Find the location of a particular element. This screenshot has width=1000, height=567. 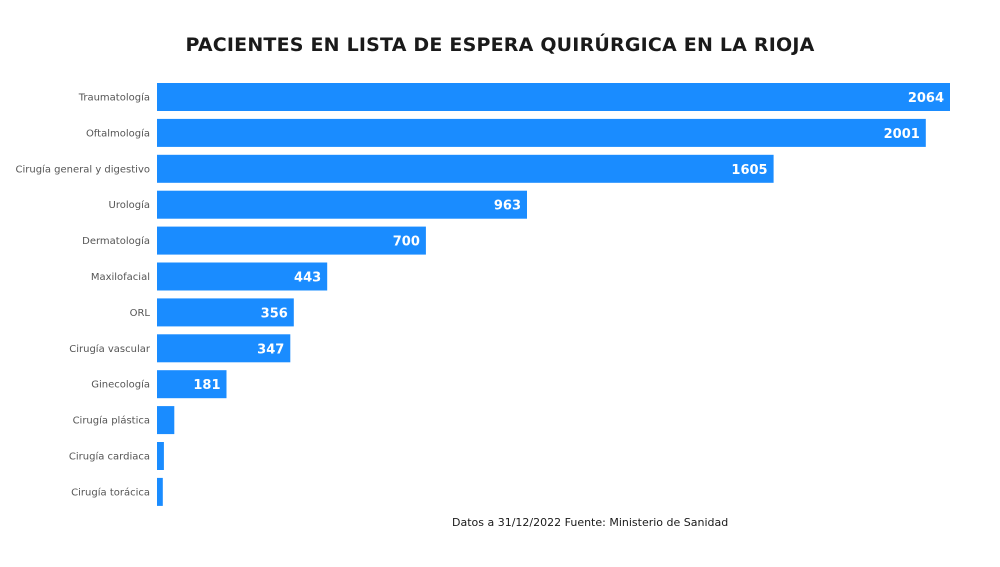

category-label-3: Urología is located at coordinates (129, 205).